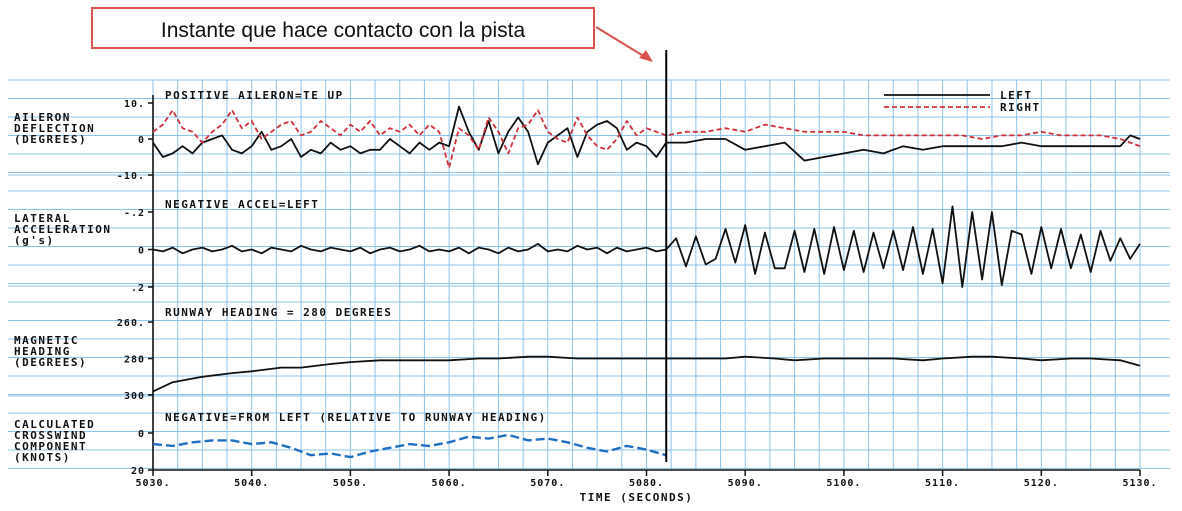 Image resolution: width=1182 pixels, height=511 pixels. I want to click on y-axis-label-line: COMPONENT, so click(50, 446).